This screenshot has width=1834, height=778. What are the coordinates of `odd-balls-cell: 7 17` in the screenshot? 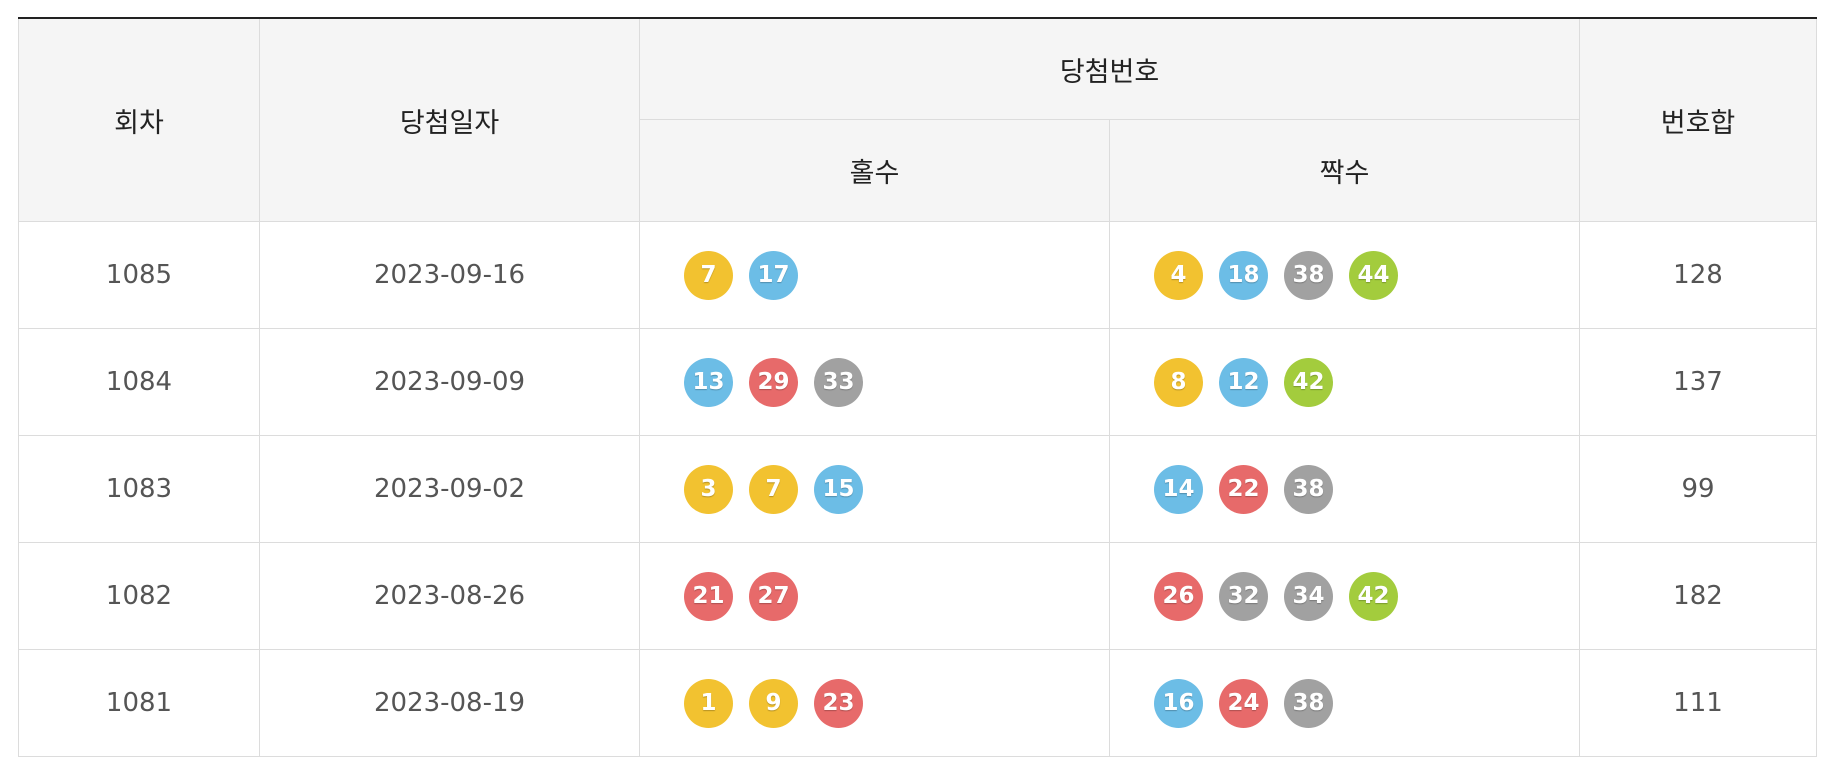 It's located at (874, 275).